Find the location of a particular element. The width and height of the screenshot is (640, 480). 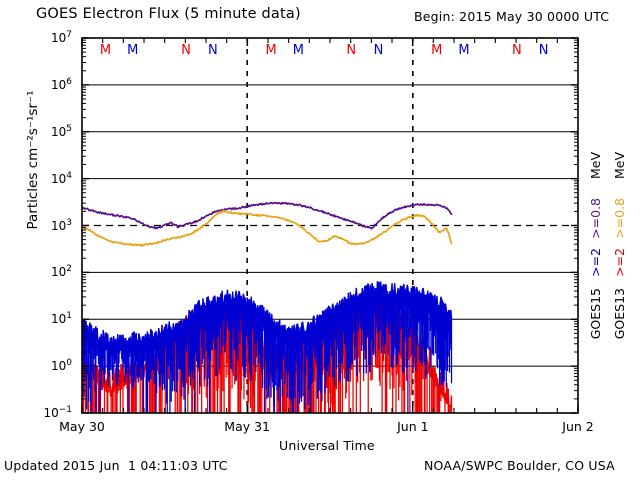

y-tick-label: 10⁶ is located at coordinates (61, 84).